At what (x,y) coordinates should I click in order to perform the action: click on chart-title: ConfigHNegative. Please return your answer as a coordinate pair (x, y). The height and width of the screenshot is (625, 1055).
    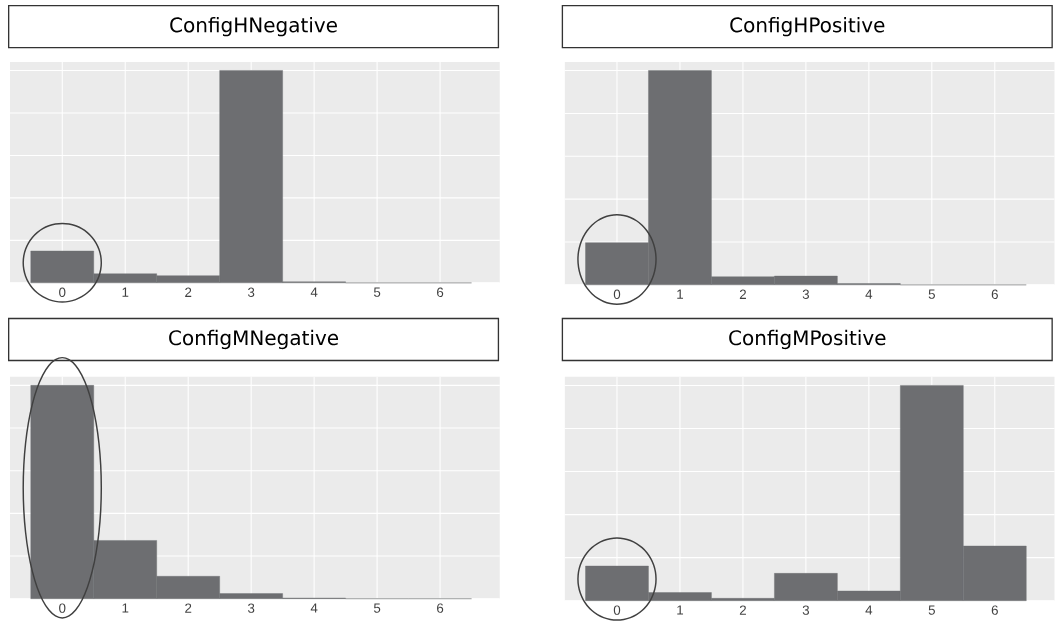
    Looking at the image, I should click on (253, 27).